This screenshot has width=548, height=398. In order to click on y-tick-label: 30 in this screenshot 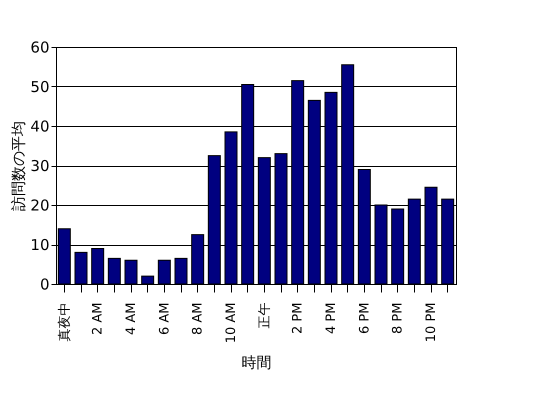, I will do `click(40, 166)`.